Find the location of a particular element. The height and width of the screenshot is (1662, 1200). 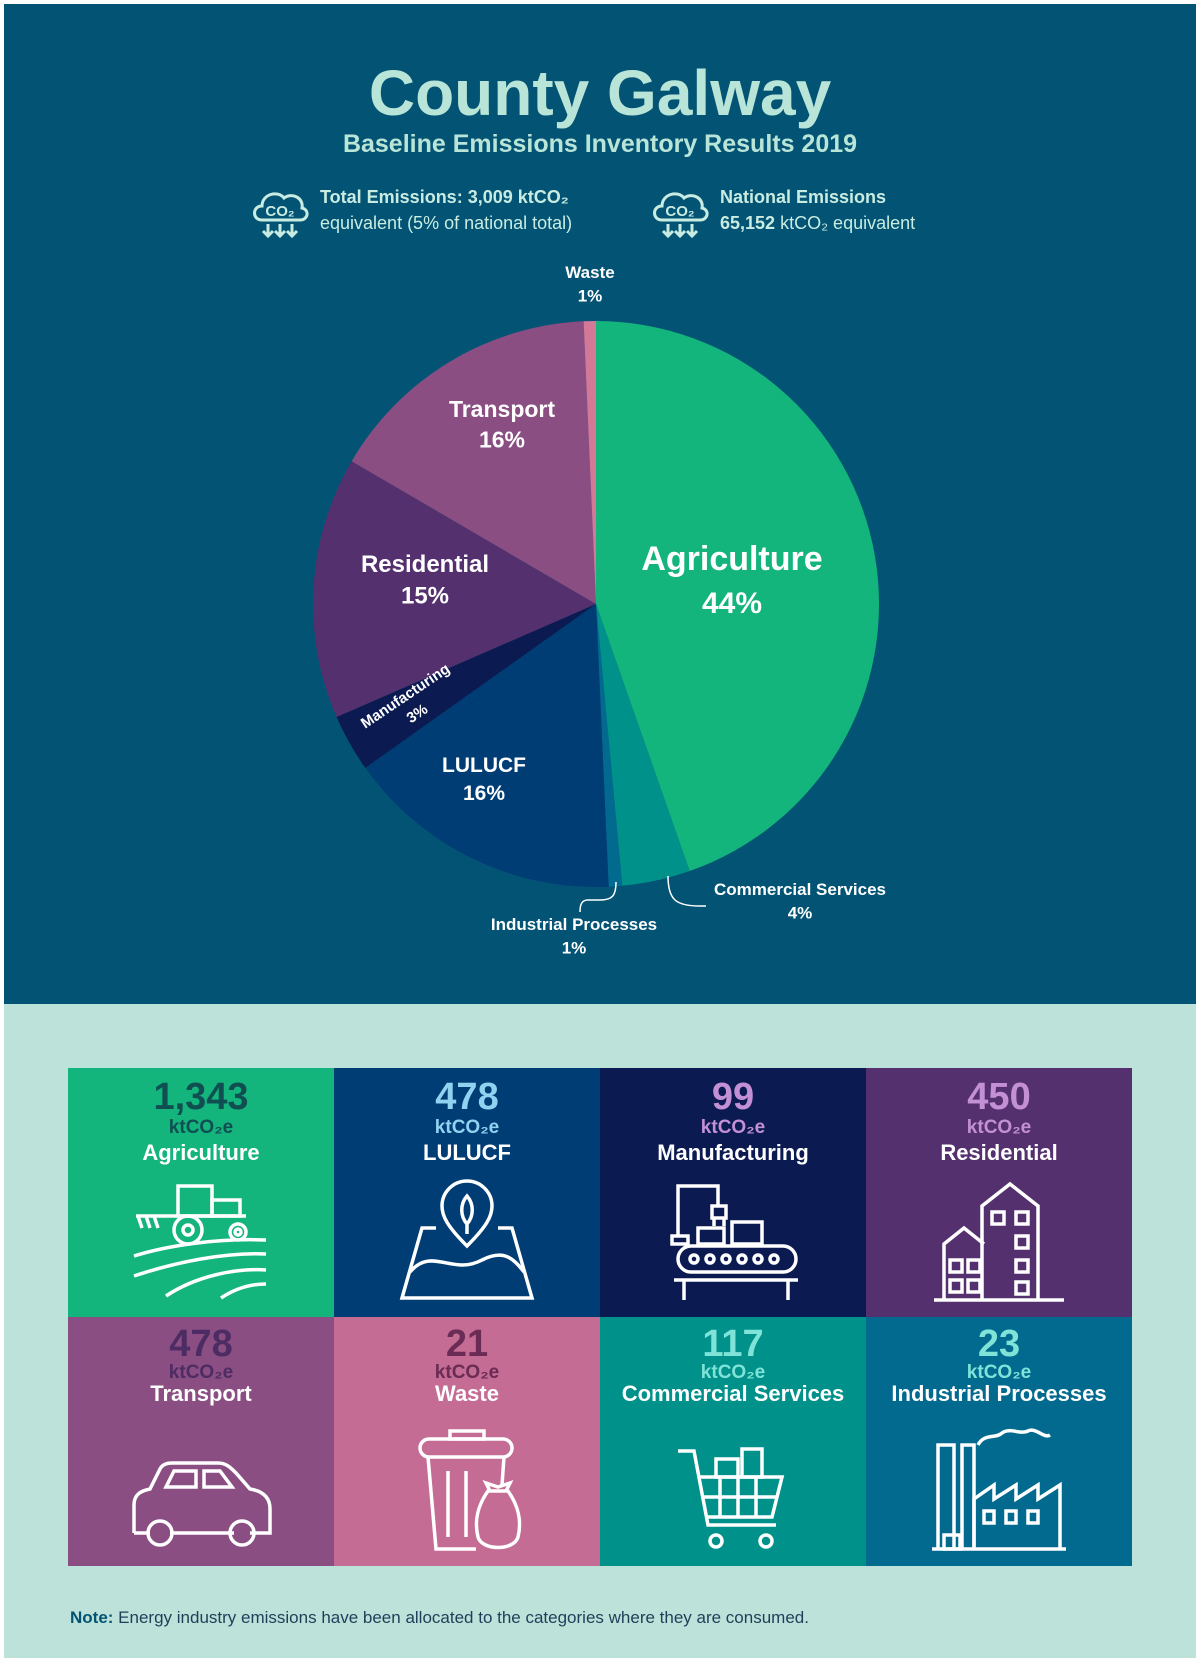

tile-commercial-services: 117 ktCO₂e Commercial Services is located at coordinates (733, 1441).